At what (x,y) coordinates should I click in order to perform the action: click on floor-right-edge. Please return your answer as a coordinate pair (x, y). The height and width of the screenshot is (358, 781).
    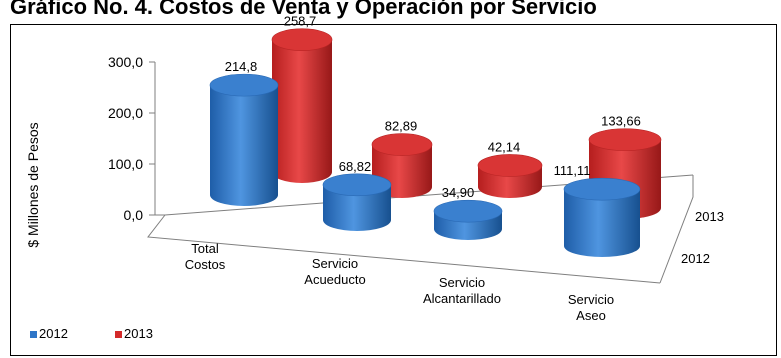
    Looking at the image, I should click on (676, 229).